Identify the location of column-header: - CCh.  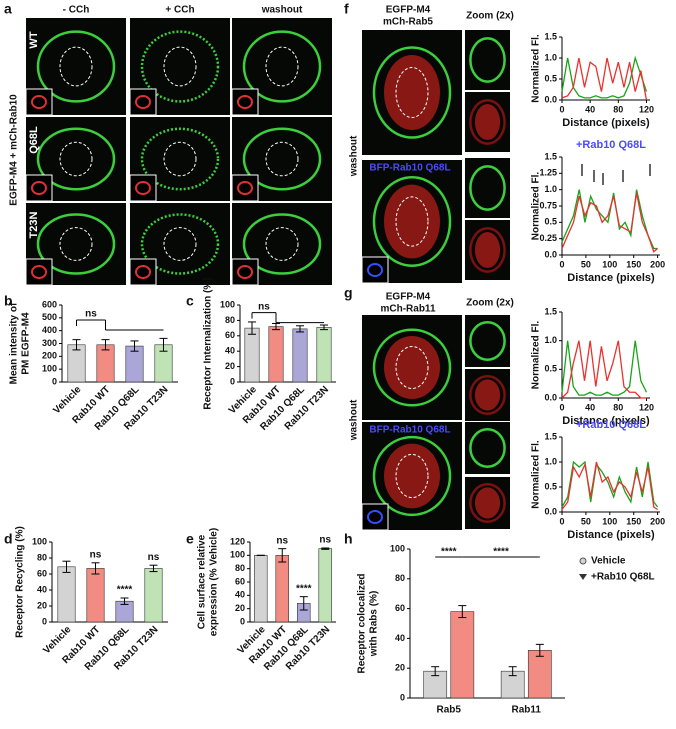
(76, 10).